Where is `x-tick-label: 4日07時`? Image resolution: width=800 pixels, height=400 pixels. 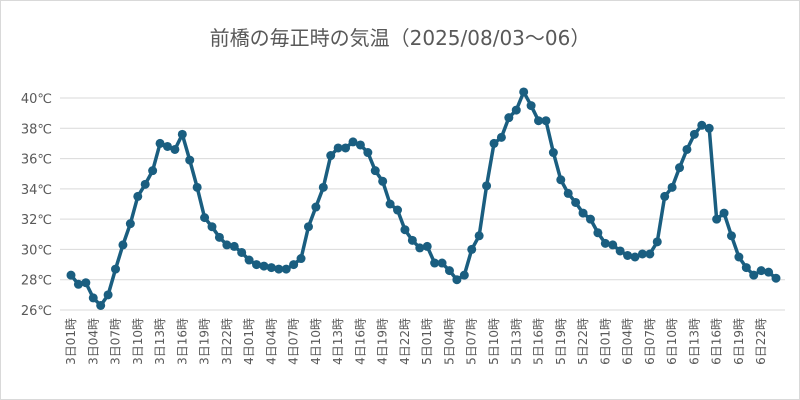 x-tick-label: 4日07時 is located at coordinates (294, 341).